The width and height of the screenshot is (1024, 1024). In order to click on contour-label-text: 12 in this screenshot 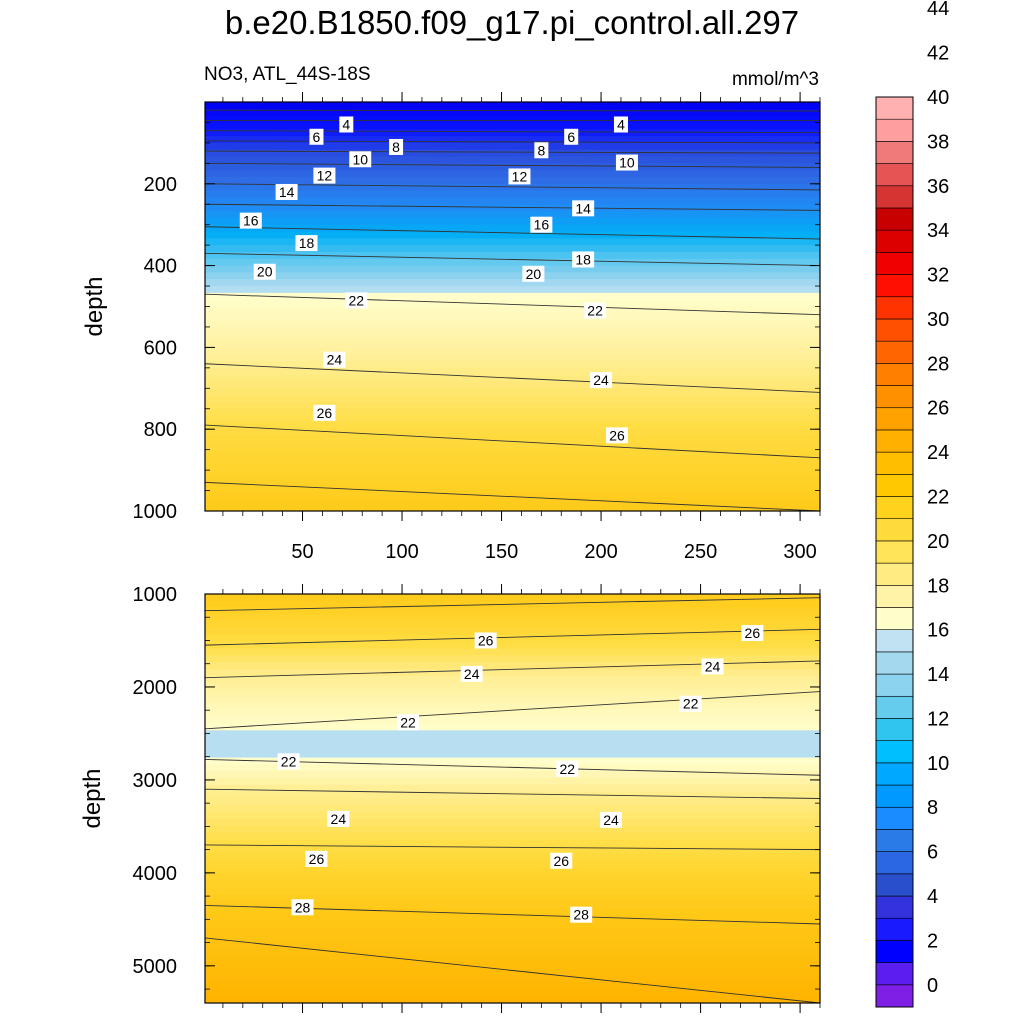, I will do `click(520, 176)`.